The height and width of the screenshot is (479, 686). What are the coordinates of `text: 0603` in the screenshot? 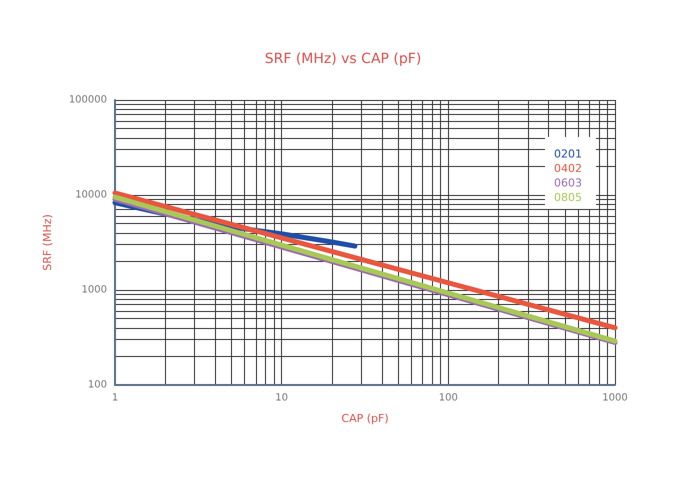 It's located at (568, 183).